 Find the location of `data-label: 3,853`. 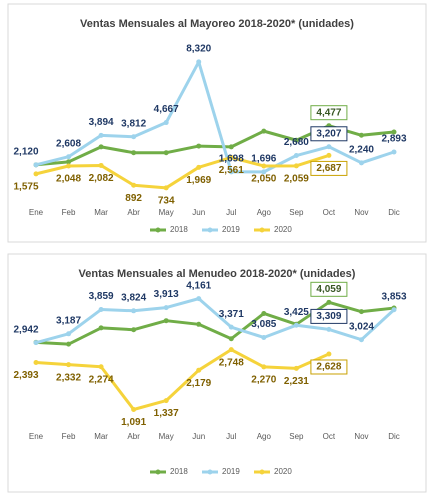

data-label: 3,853 is located at coordinates (393, 296).